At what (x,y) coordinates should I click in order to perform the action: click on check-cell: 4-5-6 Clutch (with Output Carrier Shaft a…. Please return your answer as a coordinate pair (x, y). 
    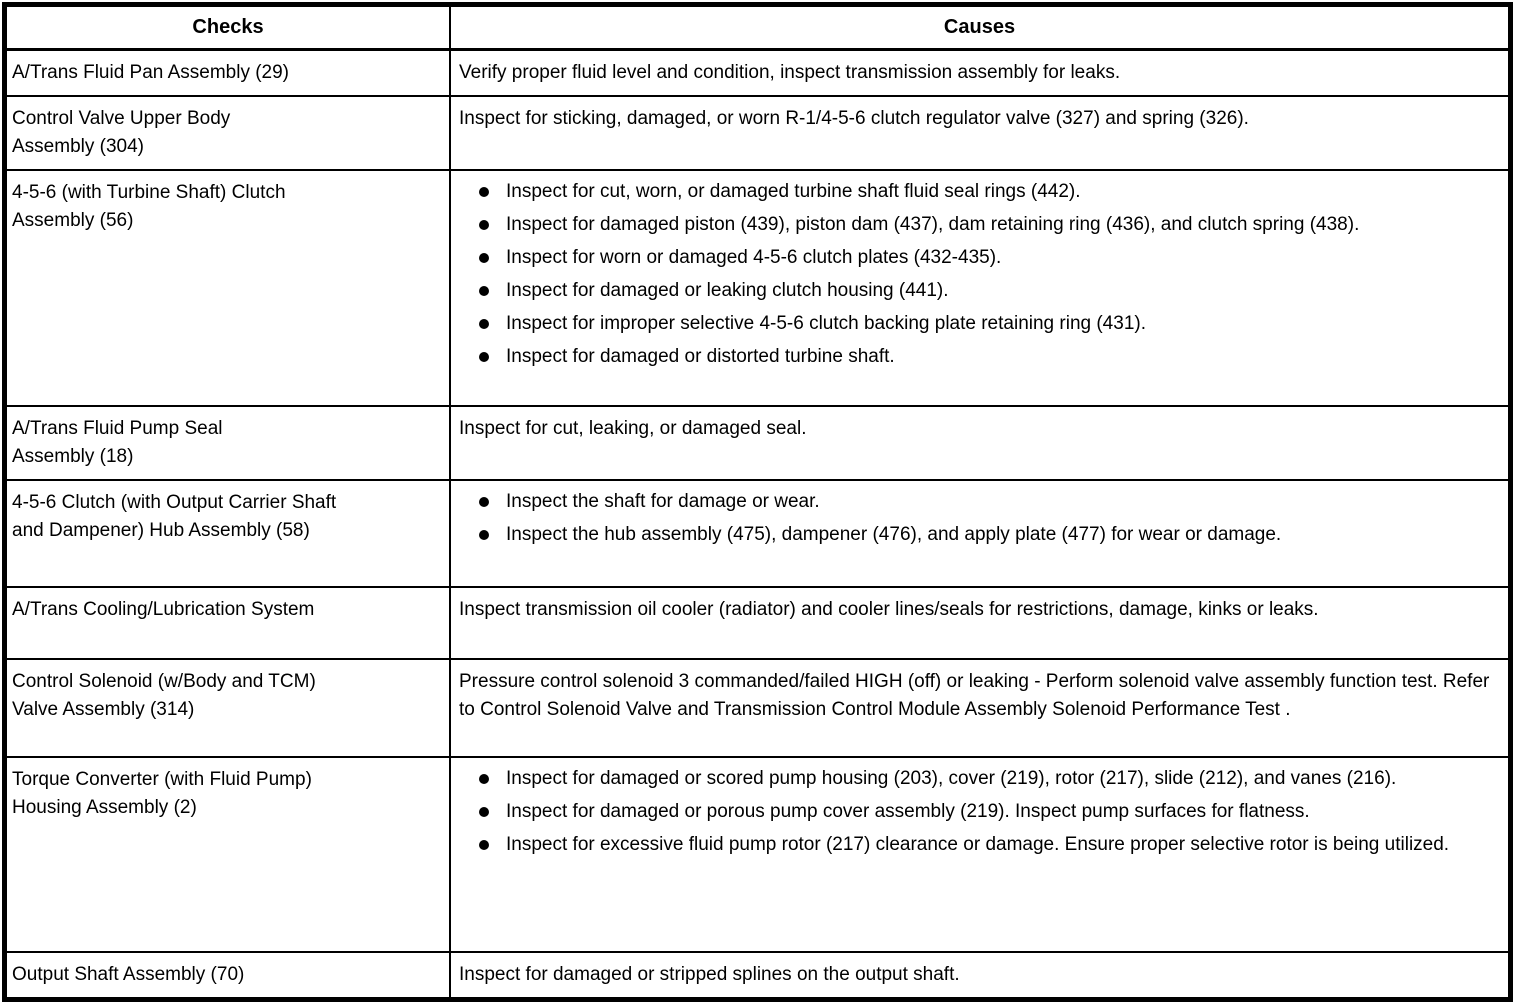
    Looking at the image, I should click on (229, 533).